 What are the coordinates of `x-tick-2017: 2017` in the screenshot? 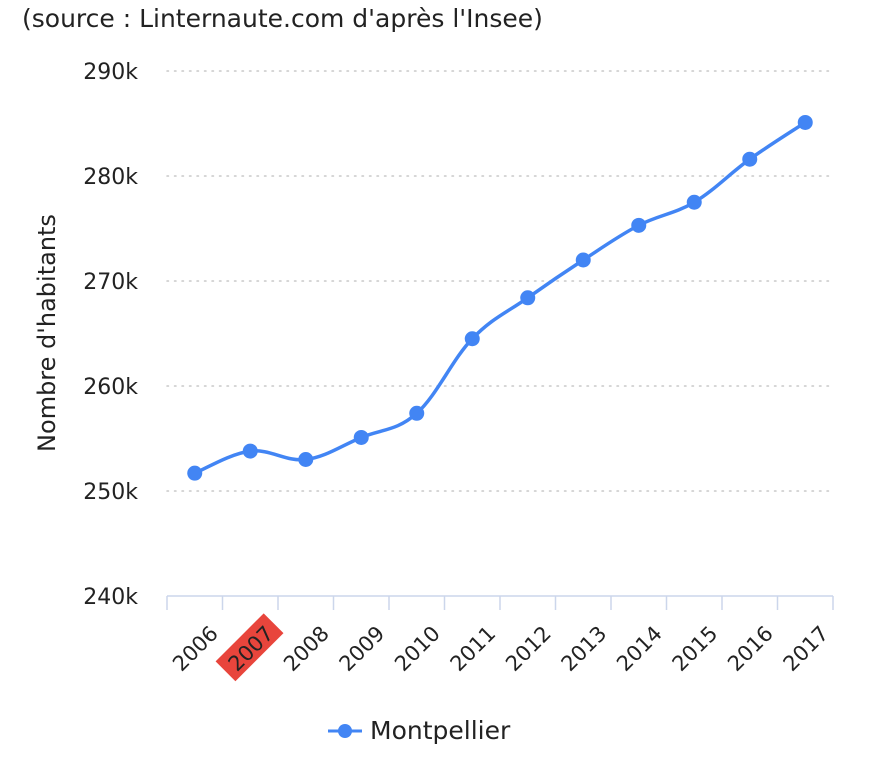 It's located at (806, 648).